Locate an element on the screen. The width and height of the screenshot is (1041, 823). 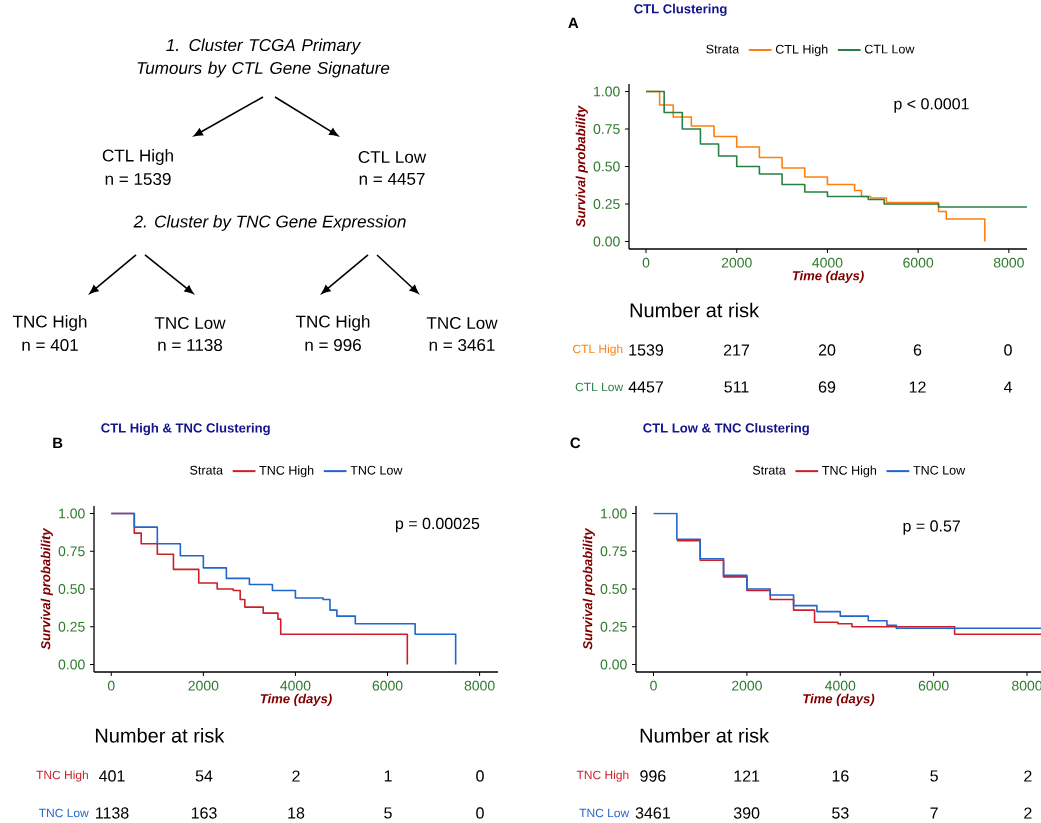
text: CTL Low is located at coordinates (599, 387).